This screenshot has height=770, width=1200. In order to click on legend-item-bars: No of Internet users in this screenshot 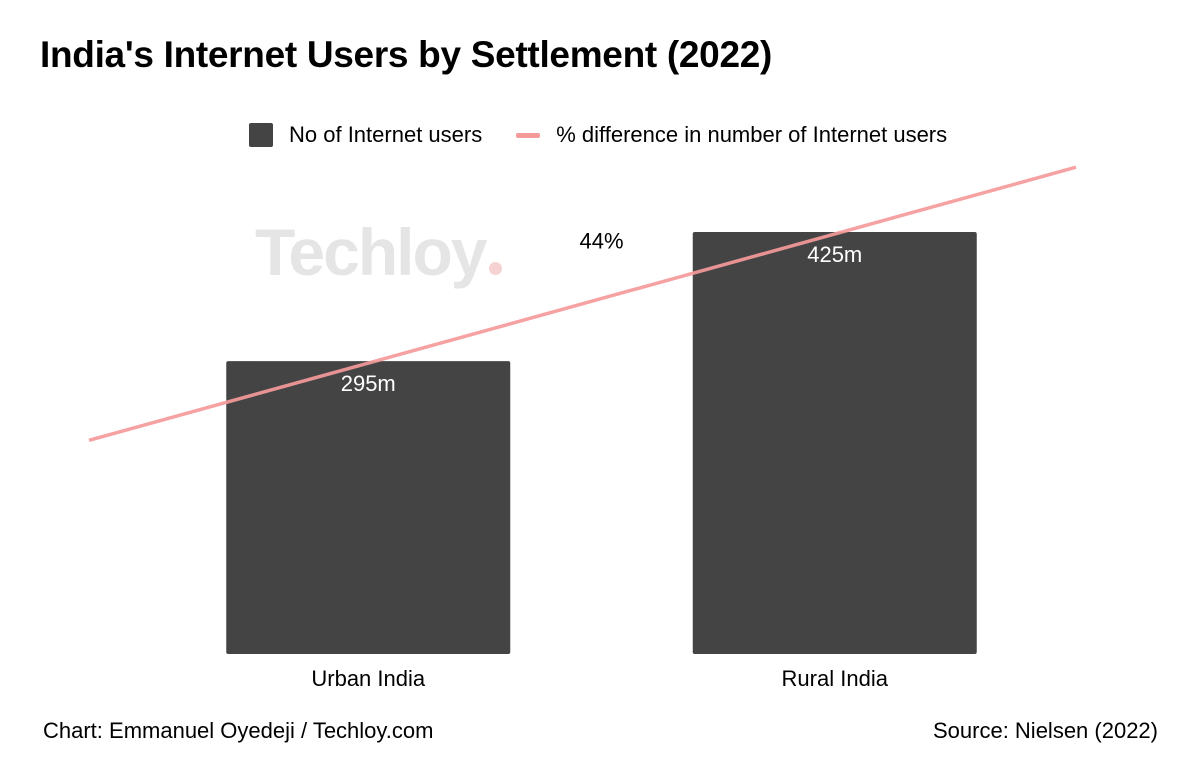, I will do `click(365, 135)`.